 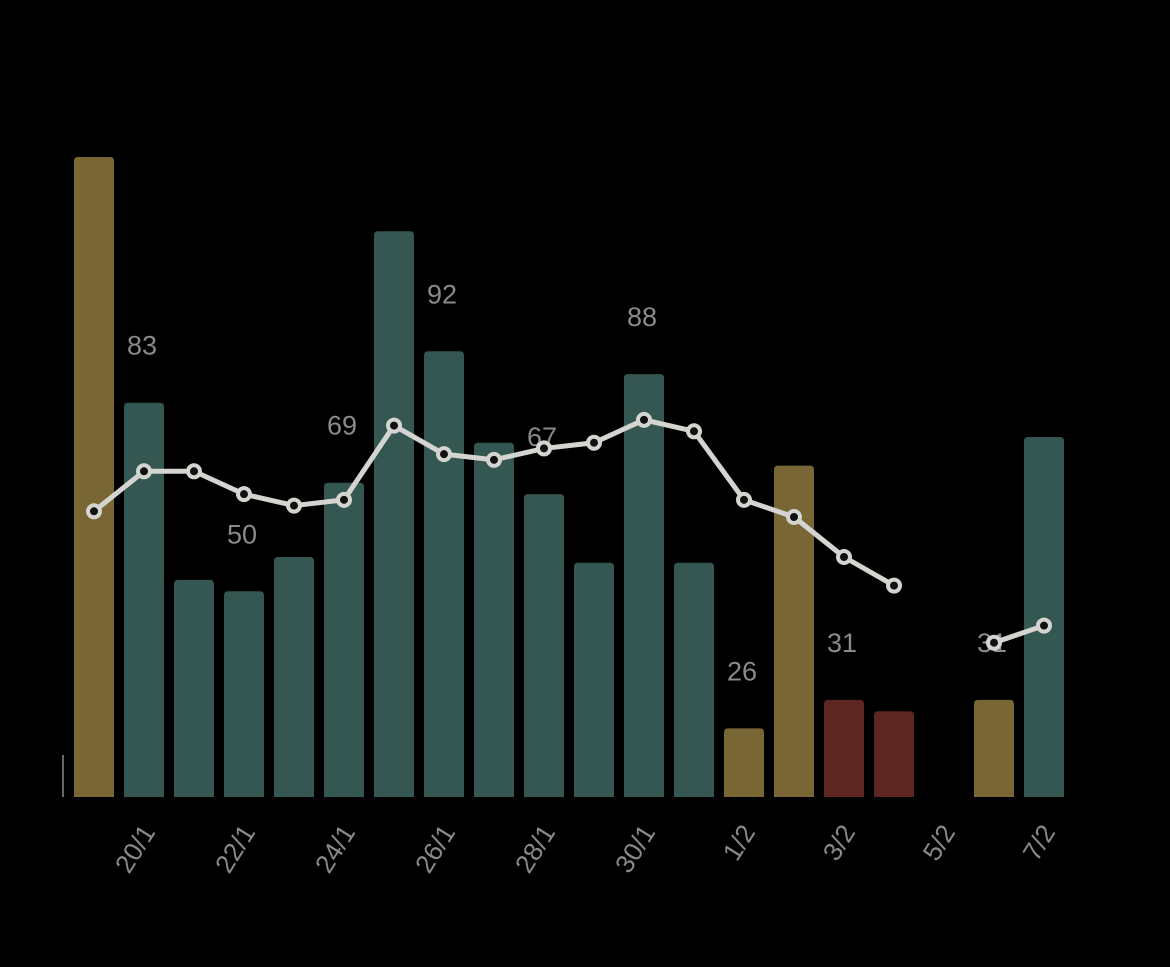 I want to click on line, so click(x=1019, y=634).